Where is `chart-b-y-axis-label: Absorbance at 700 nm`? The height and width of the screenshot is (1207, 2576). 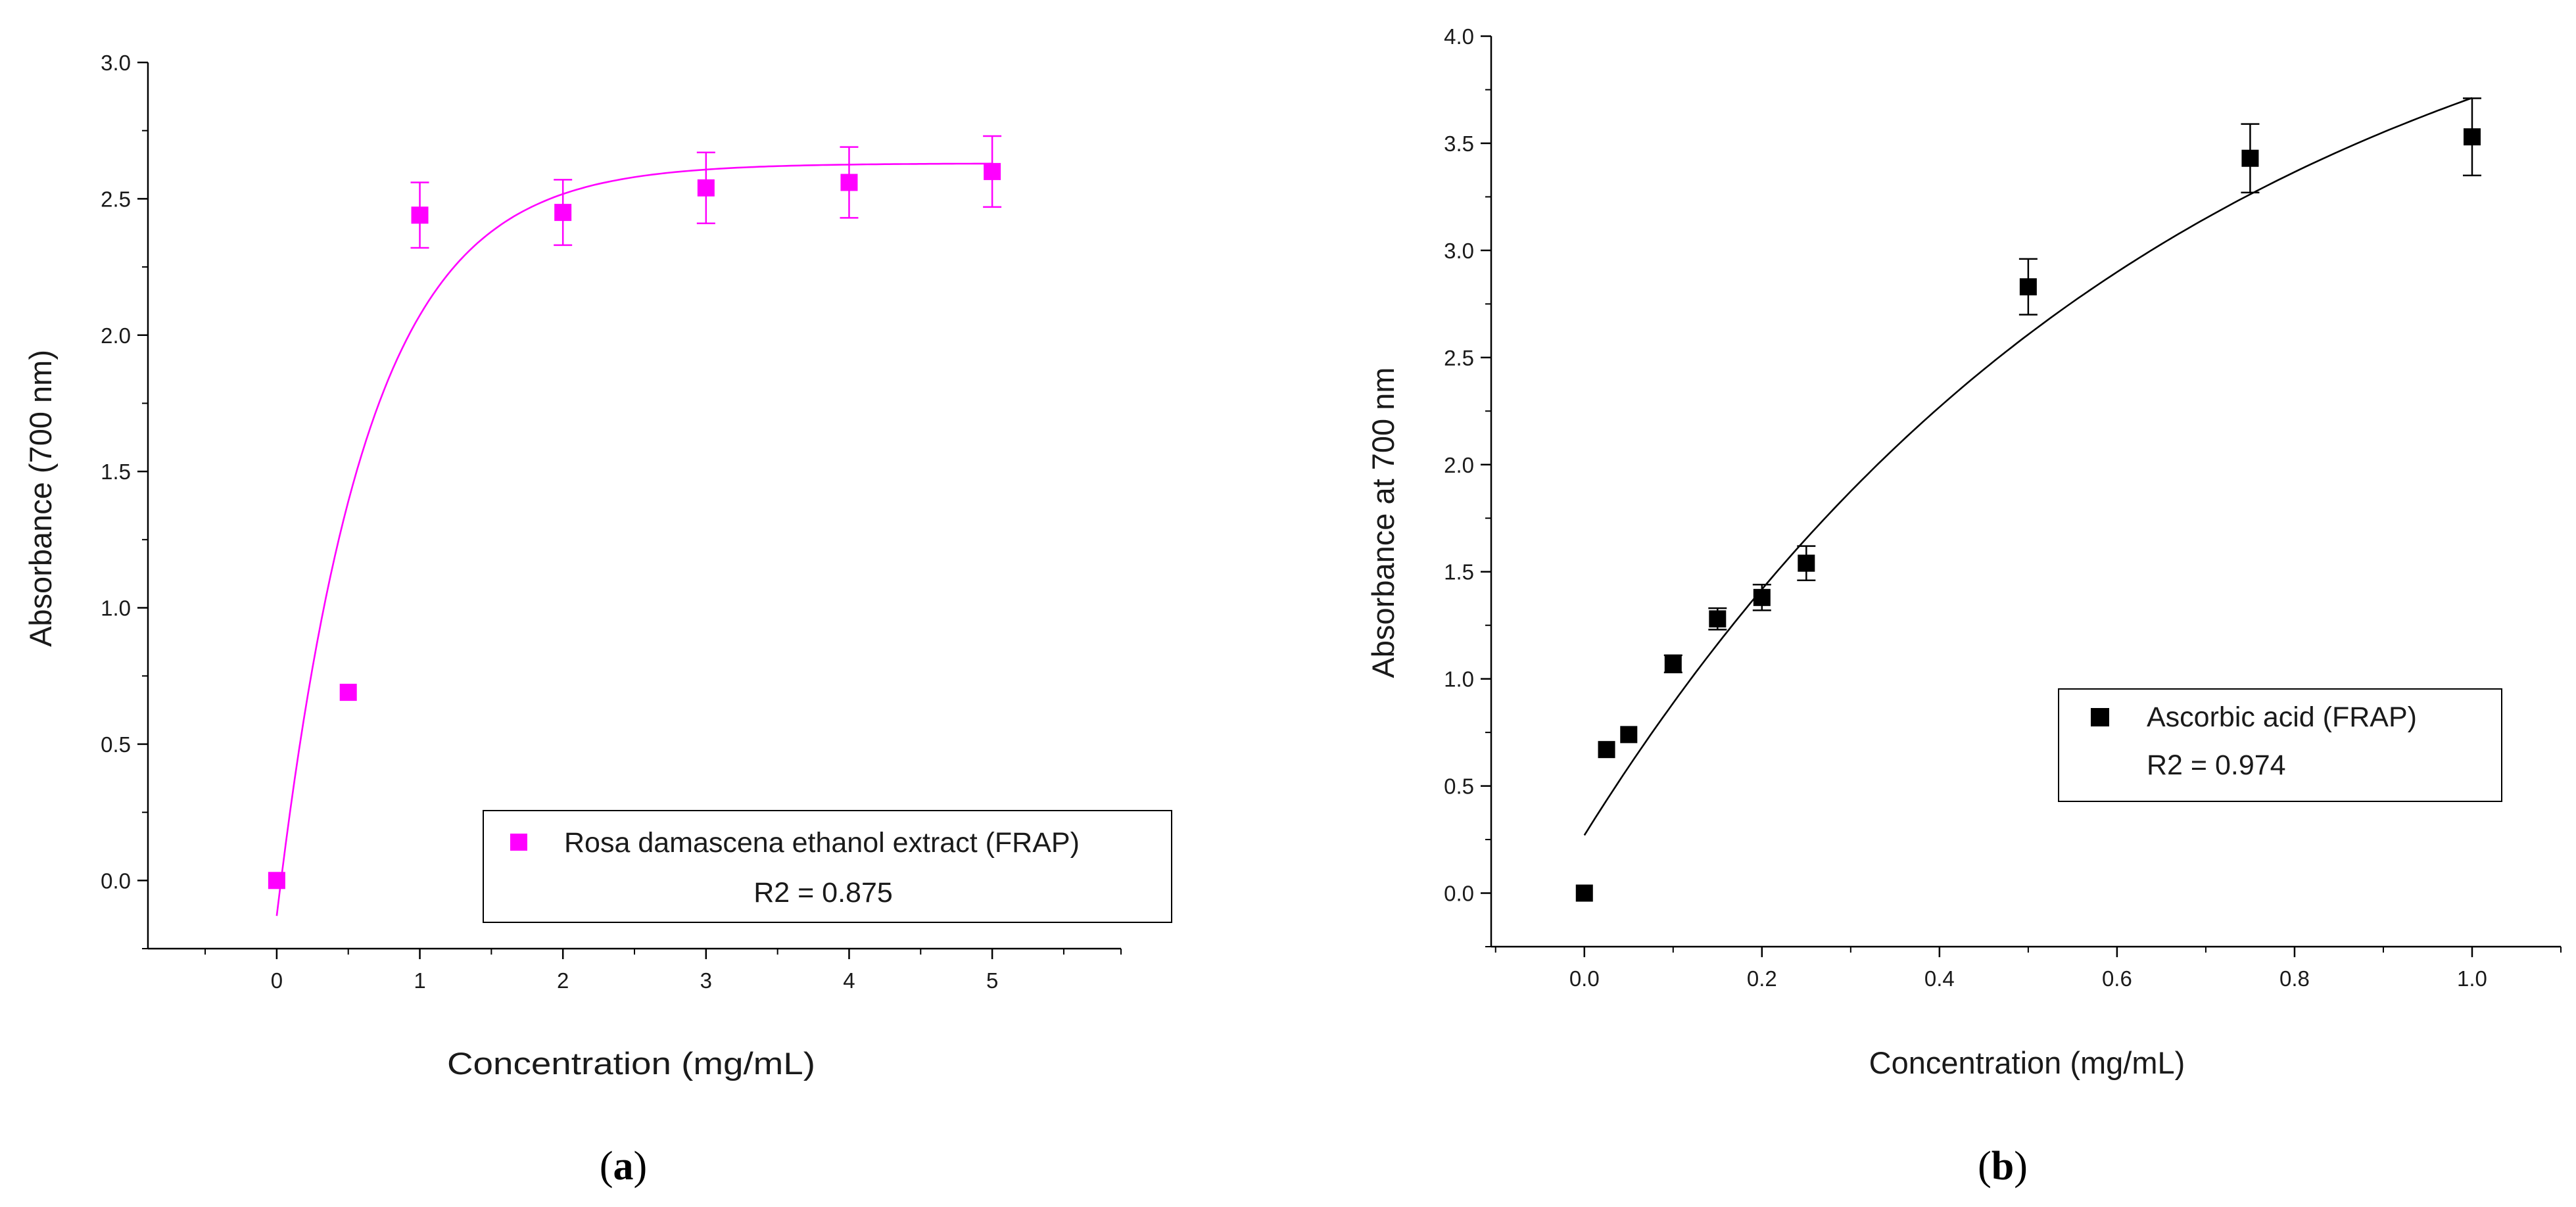
chart-b-y-axis-label: Absorbance at 700 nm is located at coordinates (1383, 522).